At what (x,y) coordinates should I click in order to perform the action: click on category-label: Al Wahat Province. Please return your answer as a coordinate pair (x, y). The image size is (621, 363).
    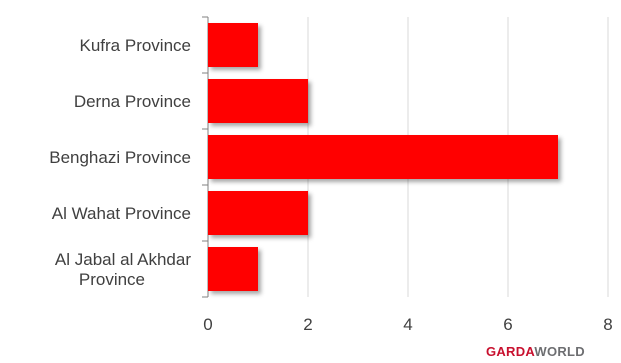
    Looking at the image, I should click on (121, 213).